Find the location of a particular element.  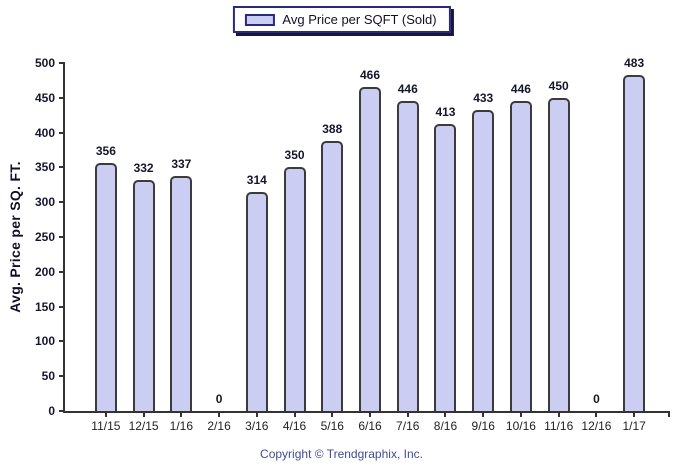

x-tick-label: 12/16 is located at coordinates (596, 426).